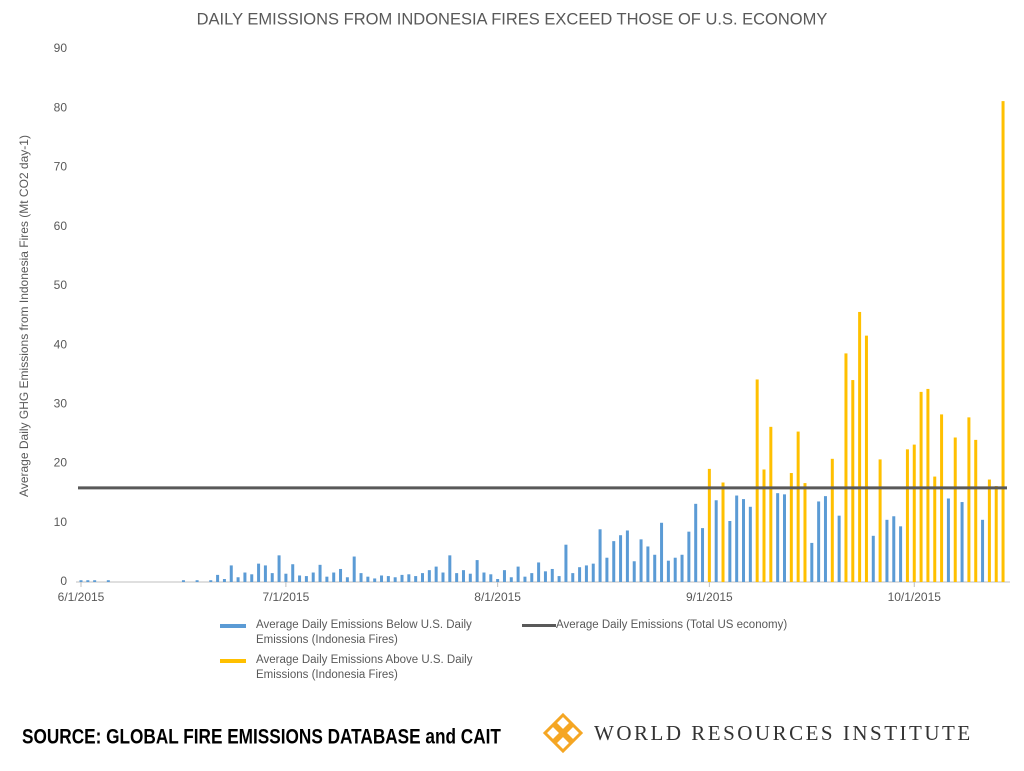 The image size is (1024, 771). Describe the element at coordinates (286, 597) in the screenshot. I see `x-tick-label: 7/1/2015` at that location.